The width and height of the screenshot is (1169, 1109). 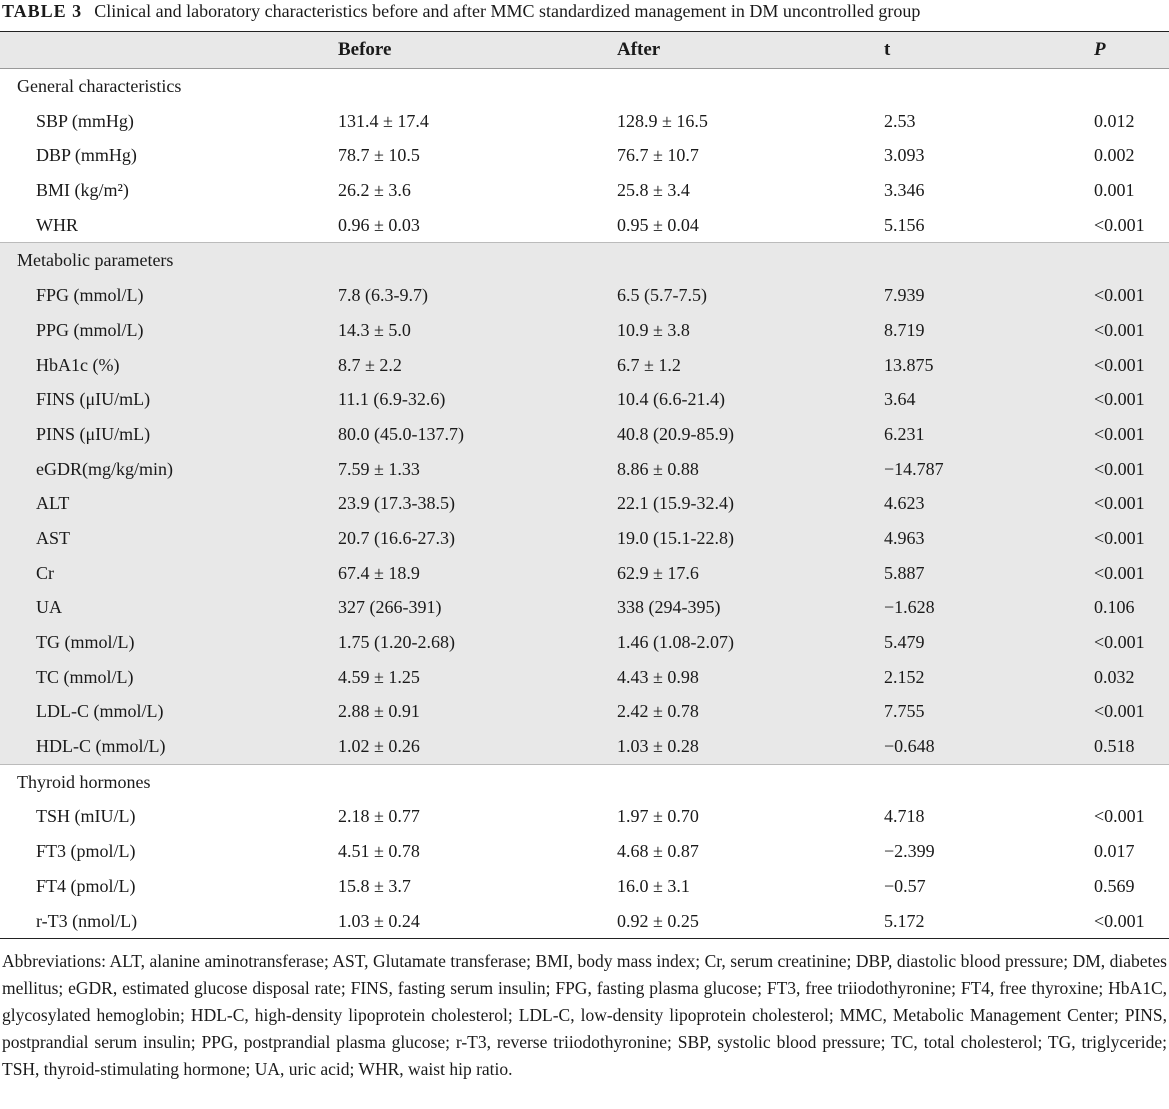 I want to click on cell-t: −2.399, so click(x=909, y=851).